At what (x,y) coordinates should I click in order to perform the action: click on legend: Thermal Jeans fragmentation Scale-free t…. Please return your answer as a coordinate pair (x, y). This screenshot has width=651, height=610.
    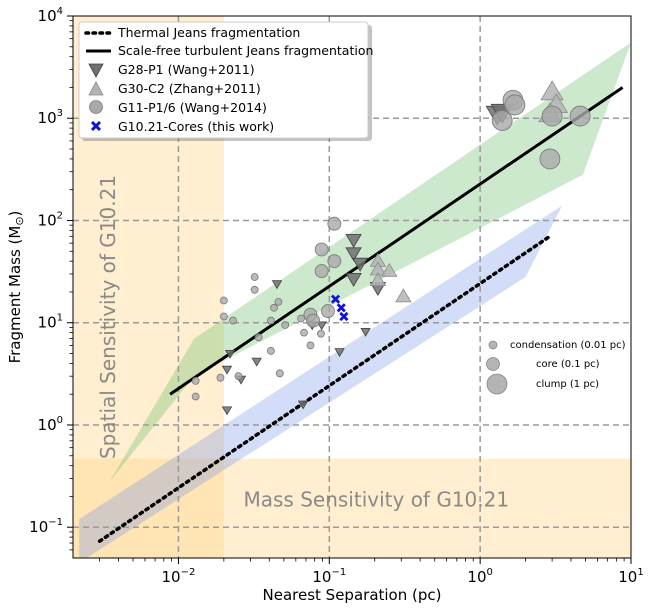
    Looking at the image, I should click on (225, 81).